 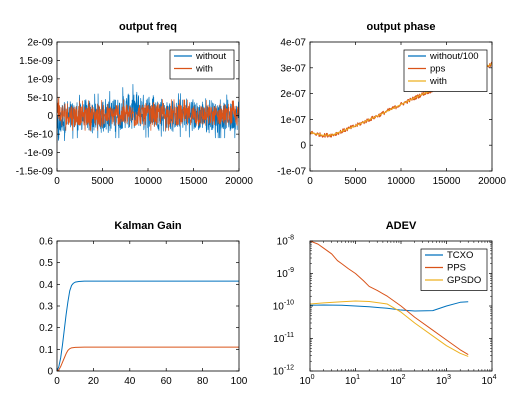 What do you see at coordinates (46, 285) in the screenshot?
I see `y-tick-label: 0.4` at bounding box center [46, 285].